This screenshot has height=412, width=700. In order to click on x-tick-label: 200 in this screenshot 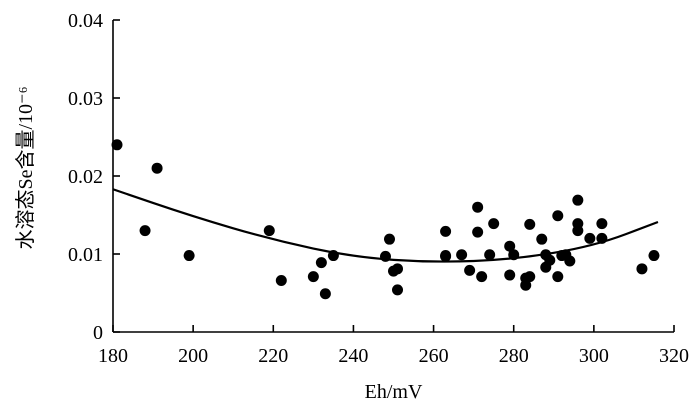, I will do `click(193, 356)`.